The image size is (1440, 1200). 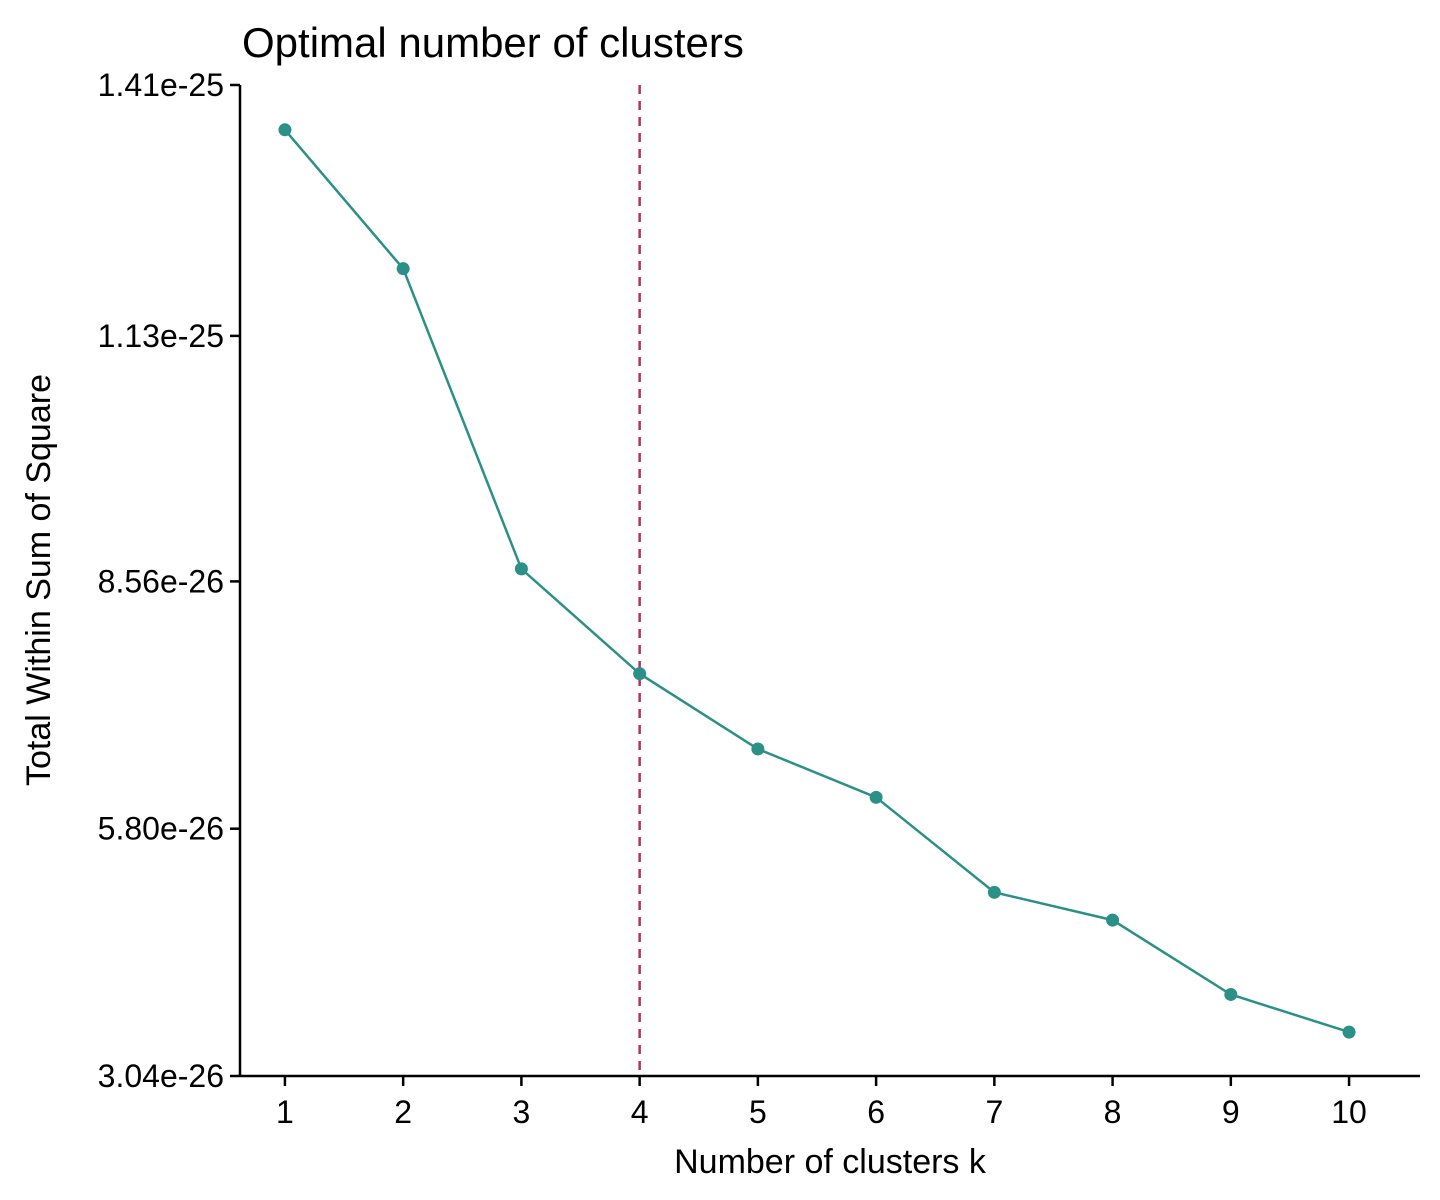 What do you see at coordinates (161, 581) in the screenshot?
I see `y-tick-label: 8.56e-26` at bounding box center [161, 581].